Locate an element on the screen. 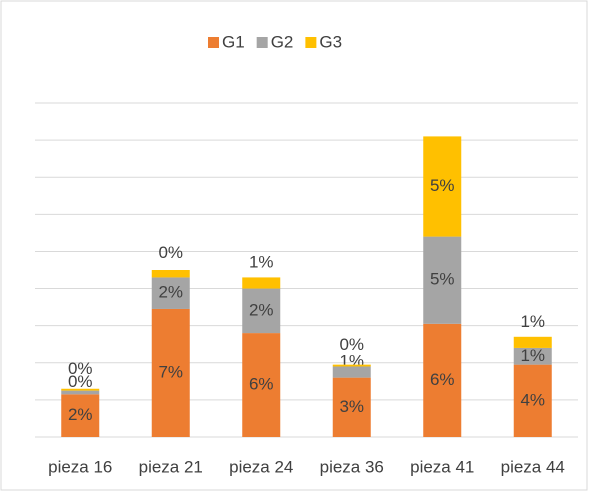 This screenshot has height=493, width=590. data-label: 4% is located at coordinates (532, 399).